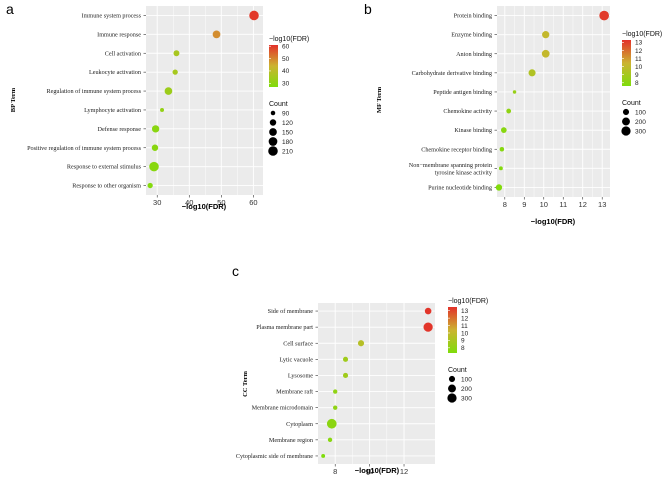 The width and height of the screenshot is (669, 491). What do you see at coordinates (298, 343) in the screenshot?
I see `y-tick-label: Cell surface` at bounding box center [298, 343].